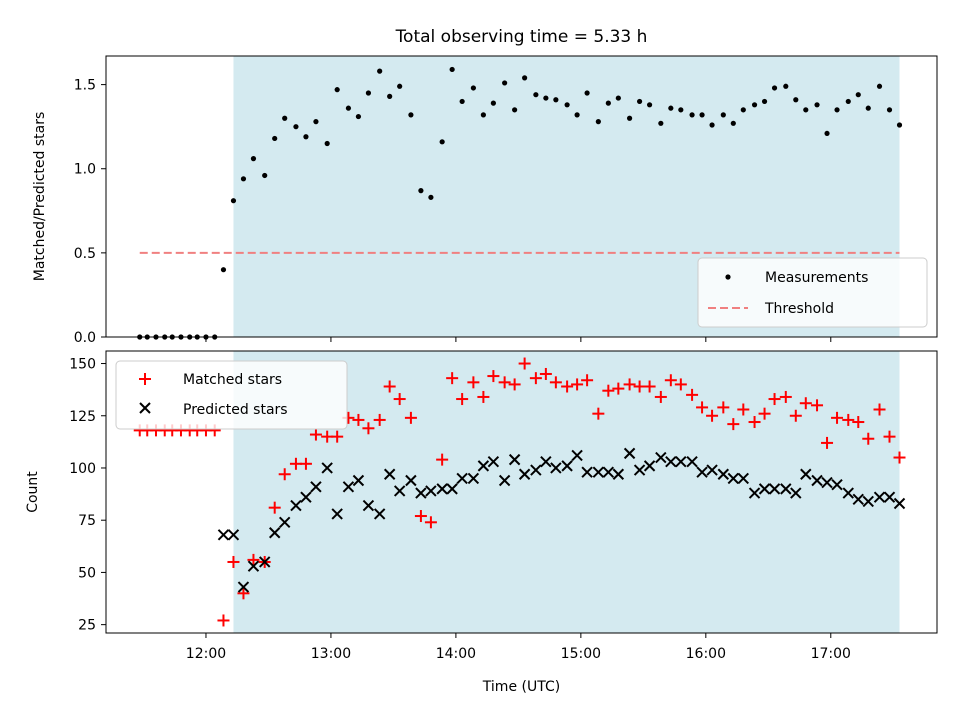  Describe the element at coordinates (87, 573) in the screenshot. I see `bottom-y-tick-label: 50` at that location.